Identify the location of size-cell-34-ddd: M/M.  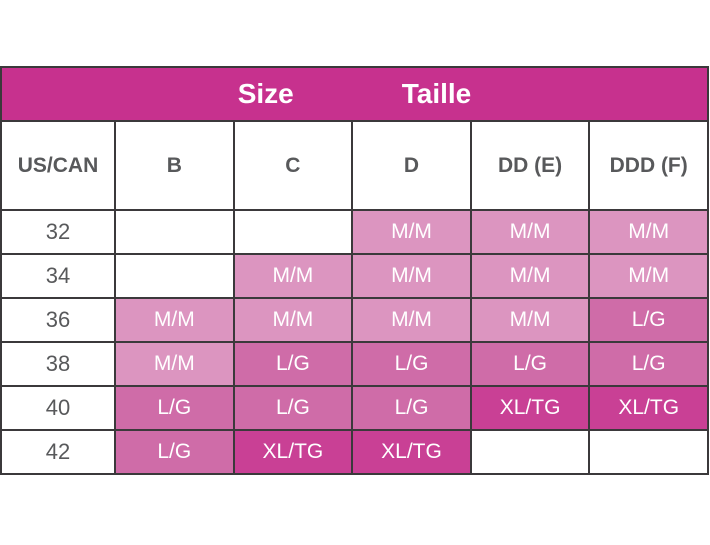
(648, 276).